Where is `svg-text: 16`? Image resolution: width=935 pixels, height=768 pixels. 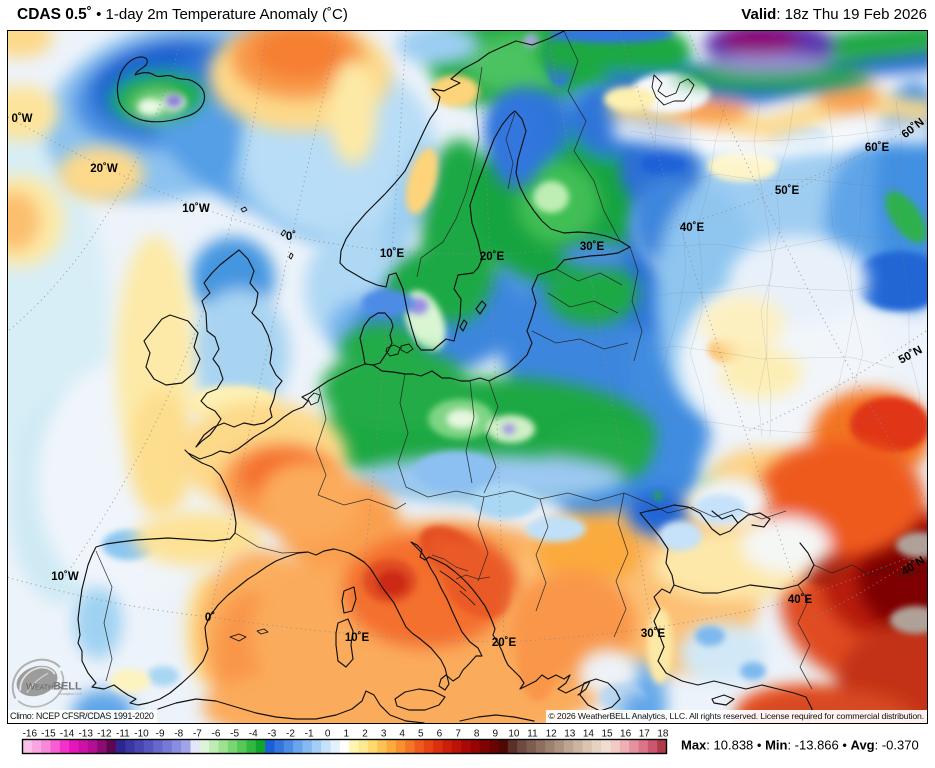 svg-text: 16 is located at coordinates (626, 734).